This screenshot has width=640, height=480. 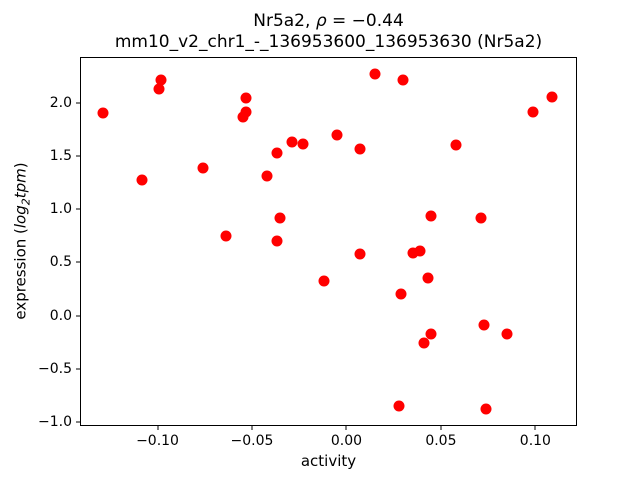 I want to click on x-tick-label: −0.10, so click(x=157, y=441).